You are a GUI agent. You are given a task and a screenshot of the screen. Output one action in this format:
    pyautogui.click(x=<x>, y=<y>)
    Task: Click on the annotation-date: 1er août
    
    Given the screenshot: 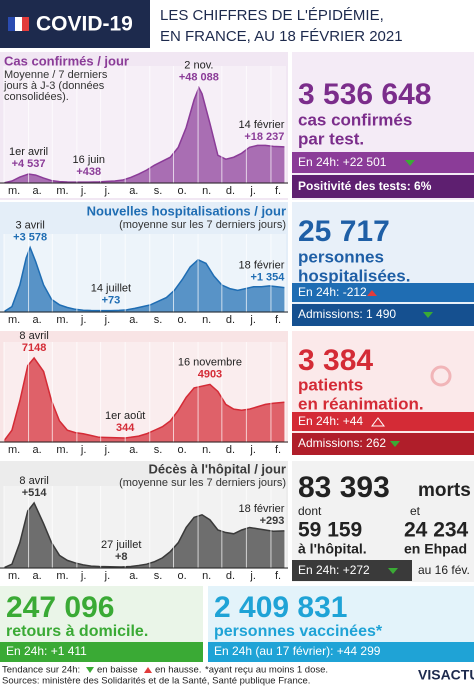 What is the action you would take?
    pyautogui.click(x=125, y=416)
    